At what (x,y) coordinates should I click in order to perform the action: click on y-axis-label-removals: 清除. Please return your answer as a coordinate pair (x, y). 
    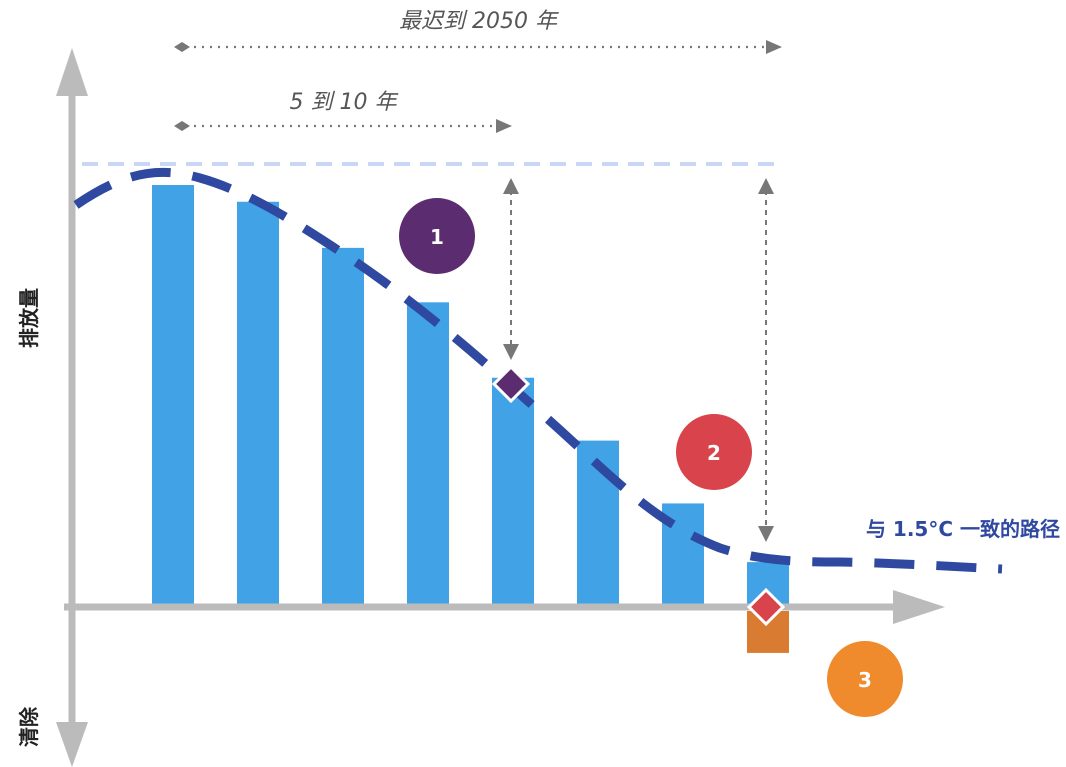
    Looking at the image, I should click on (29, 726).